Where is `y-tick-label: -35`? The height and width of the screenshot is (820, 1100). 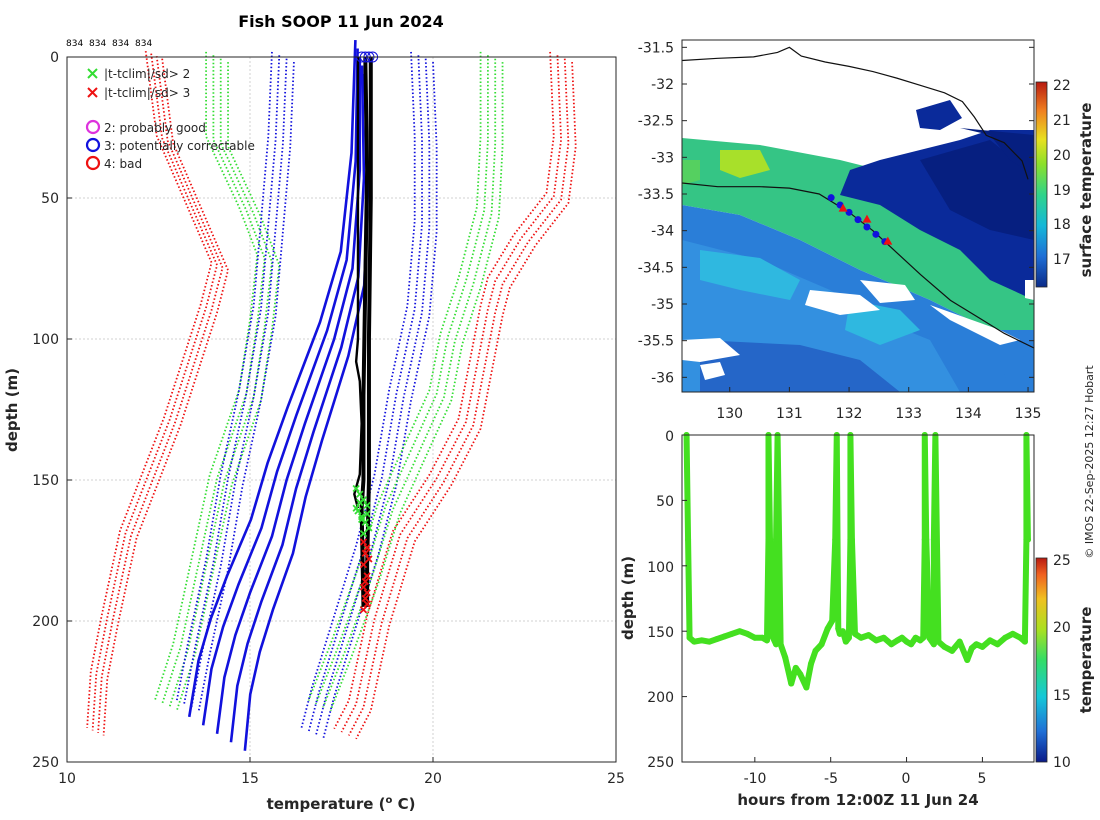 y-tick-label: -35 is located at coordinates (662, 305).